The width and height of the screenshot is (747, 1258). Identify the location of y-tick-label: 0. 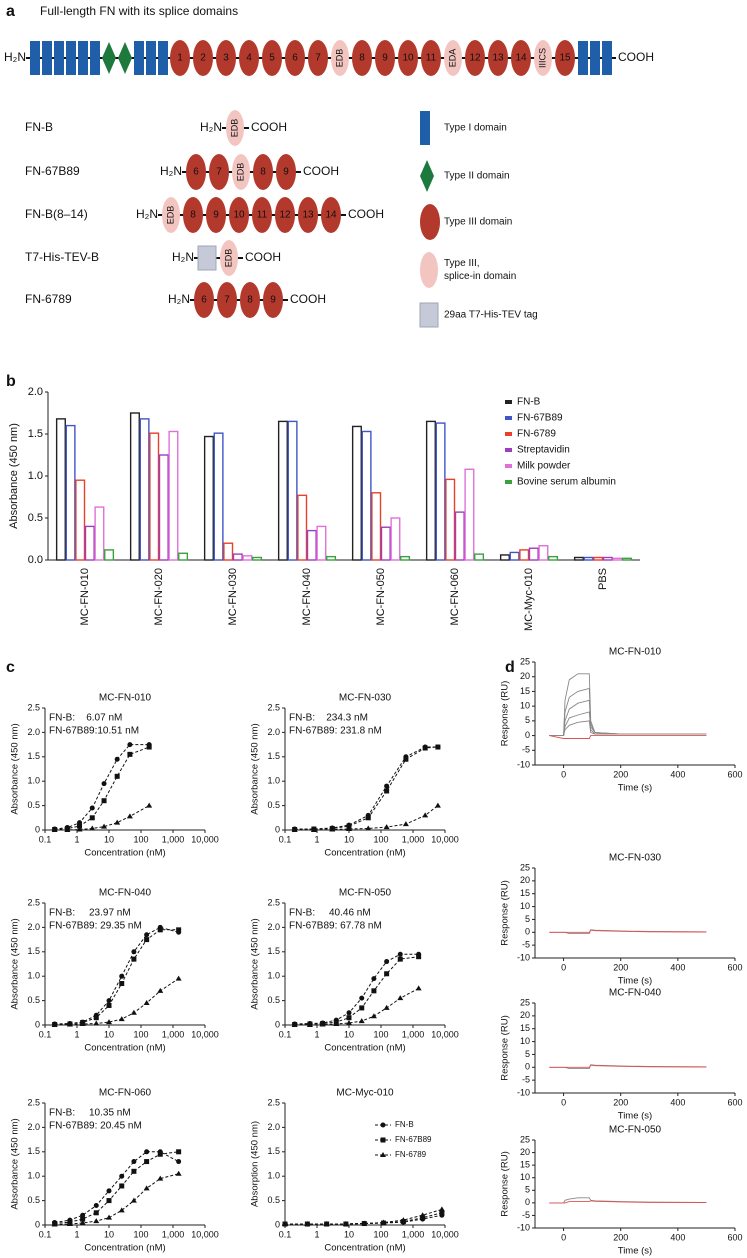
(527, 1067).